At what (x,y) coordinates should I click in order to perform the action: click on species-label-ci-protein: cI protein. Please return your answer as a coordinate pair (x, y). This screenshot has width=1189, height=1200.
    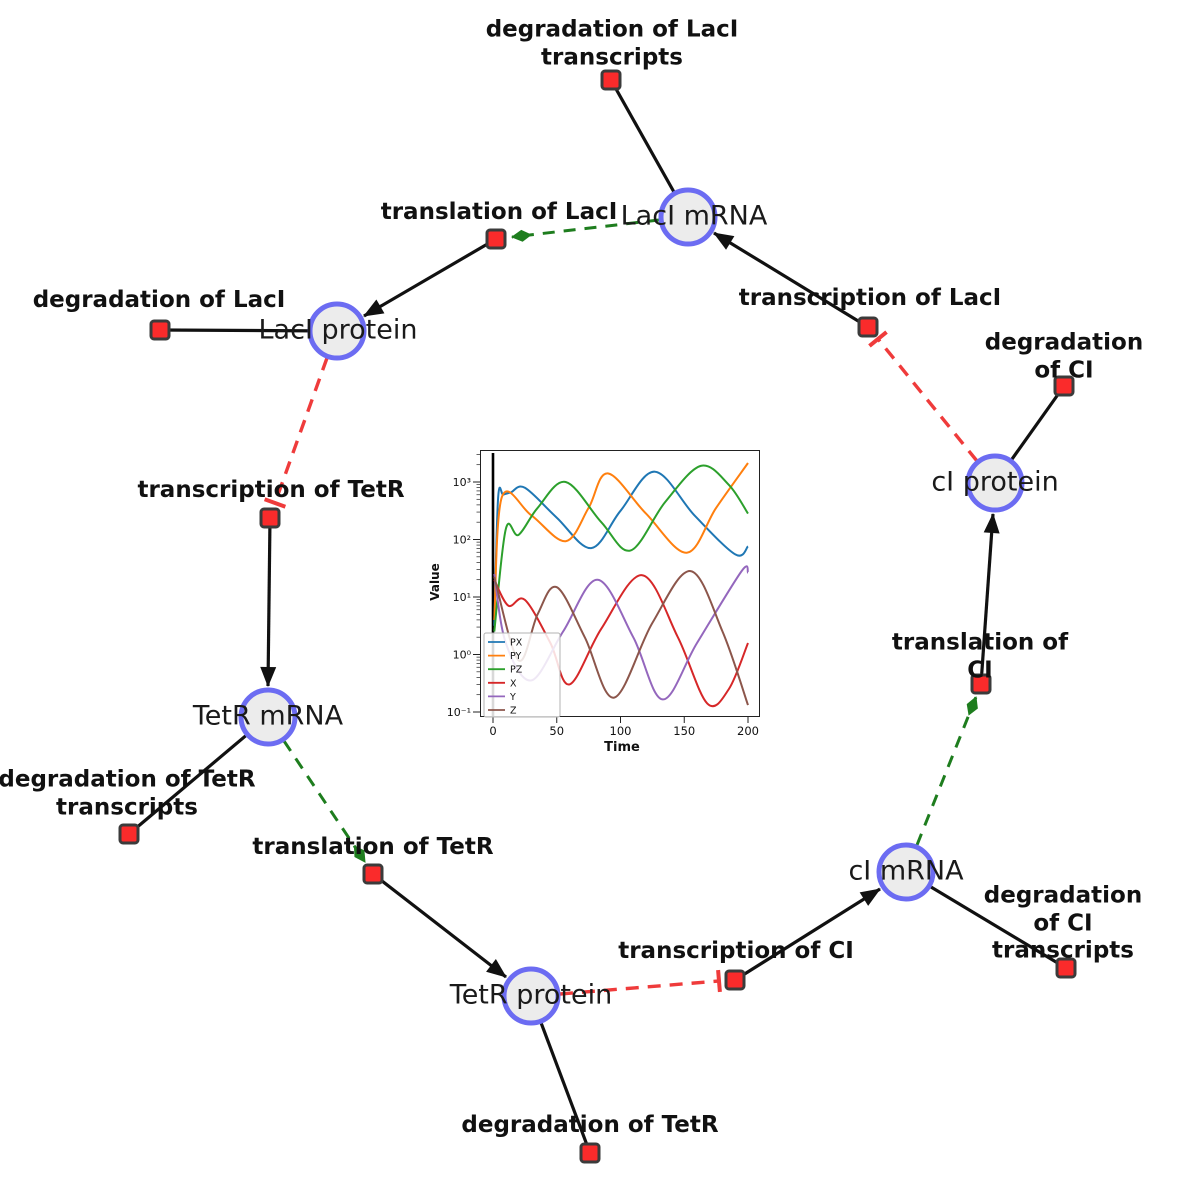
    Looking at the image, I should click on (995, 482).